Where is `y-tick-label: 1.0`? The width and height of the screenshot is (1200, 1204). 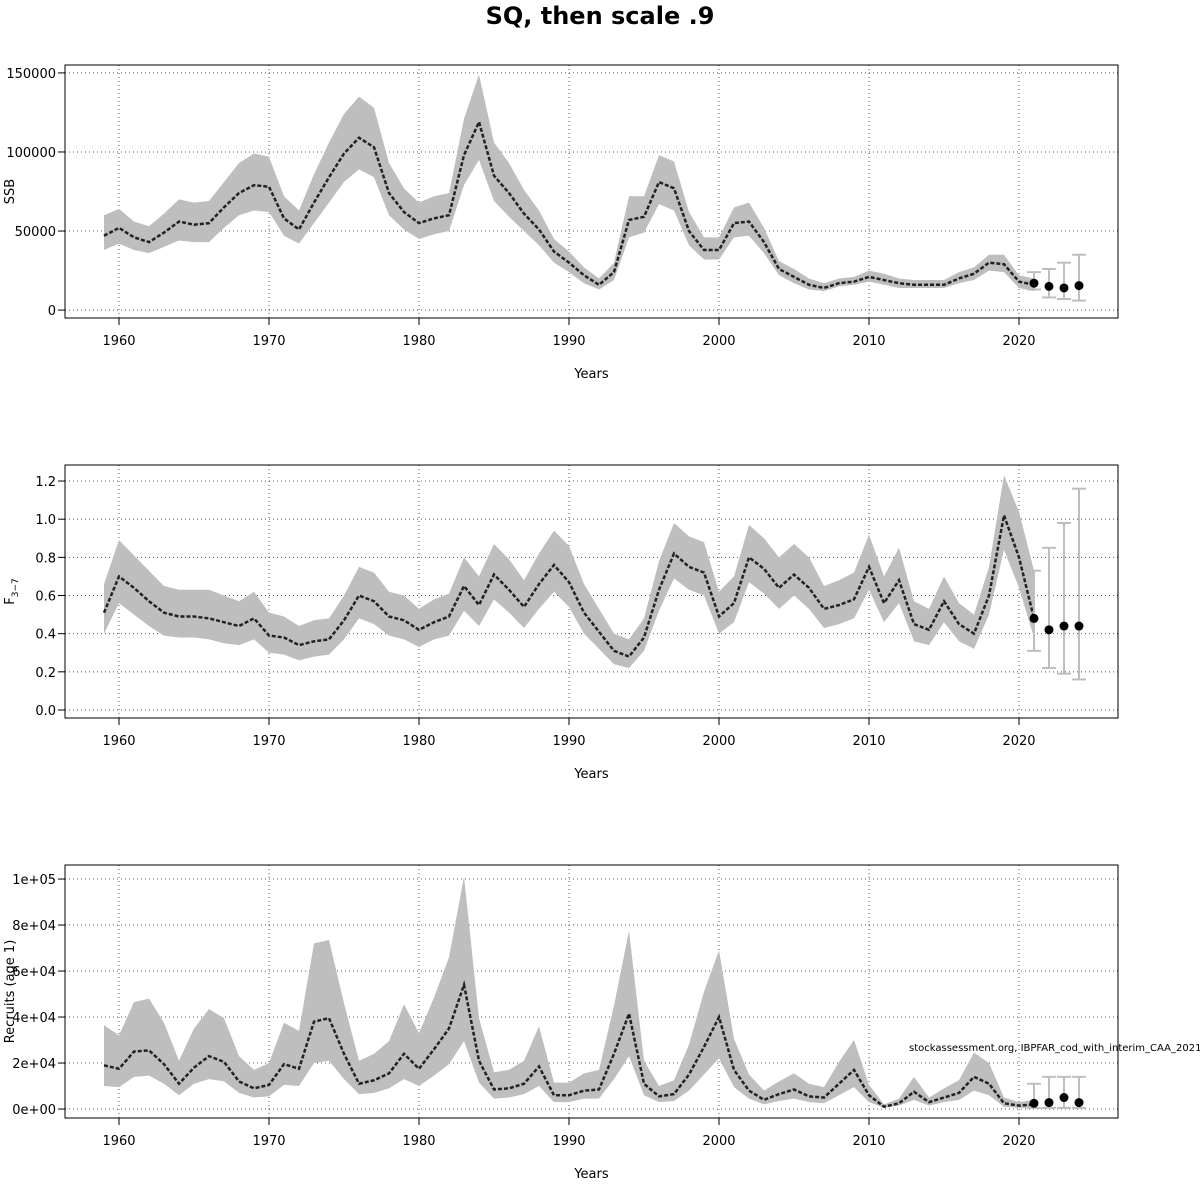
y-tick-label: 1.0 is located at coordinates (45, 520).